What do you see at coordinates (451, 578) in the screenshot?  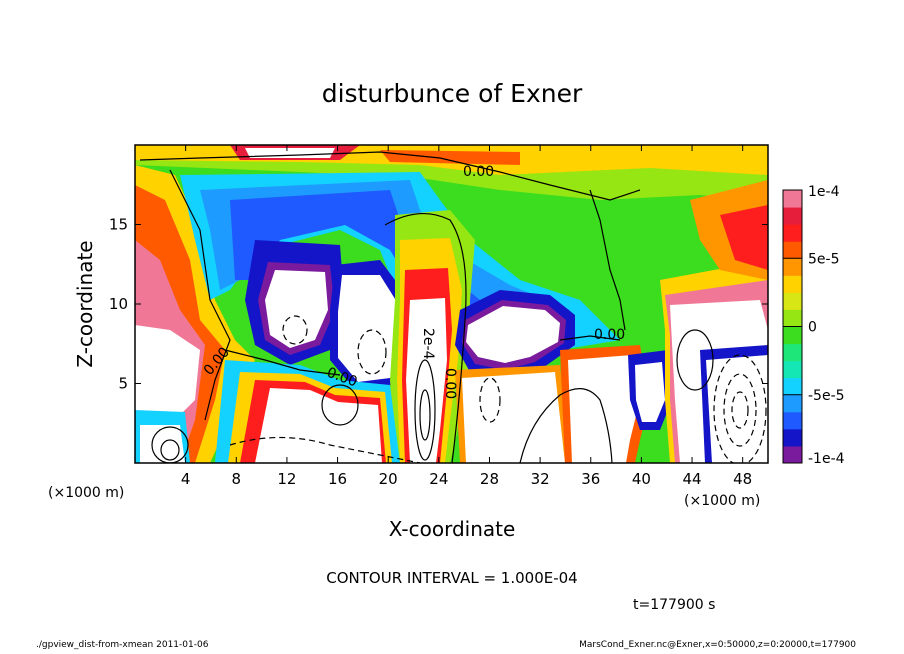 I see `contour-interval-annotation: CONTOUR INTERVAL = 1.000E-04` at bounding box center [451, 578].